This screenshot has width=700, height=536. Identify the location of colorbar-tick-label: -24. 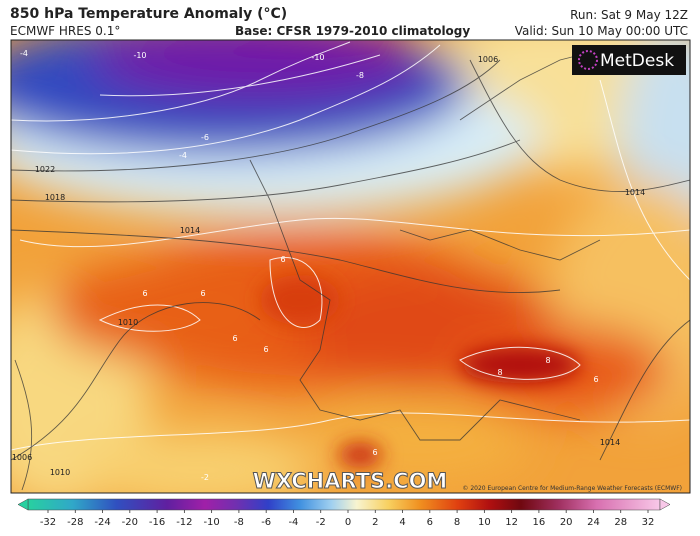
(102, 522).